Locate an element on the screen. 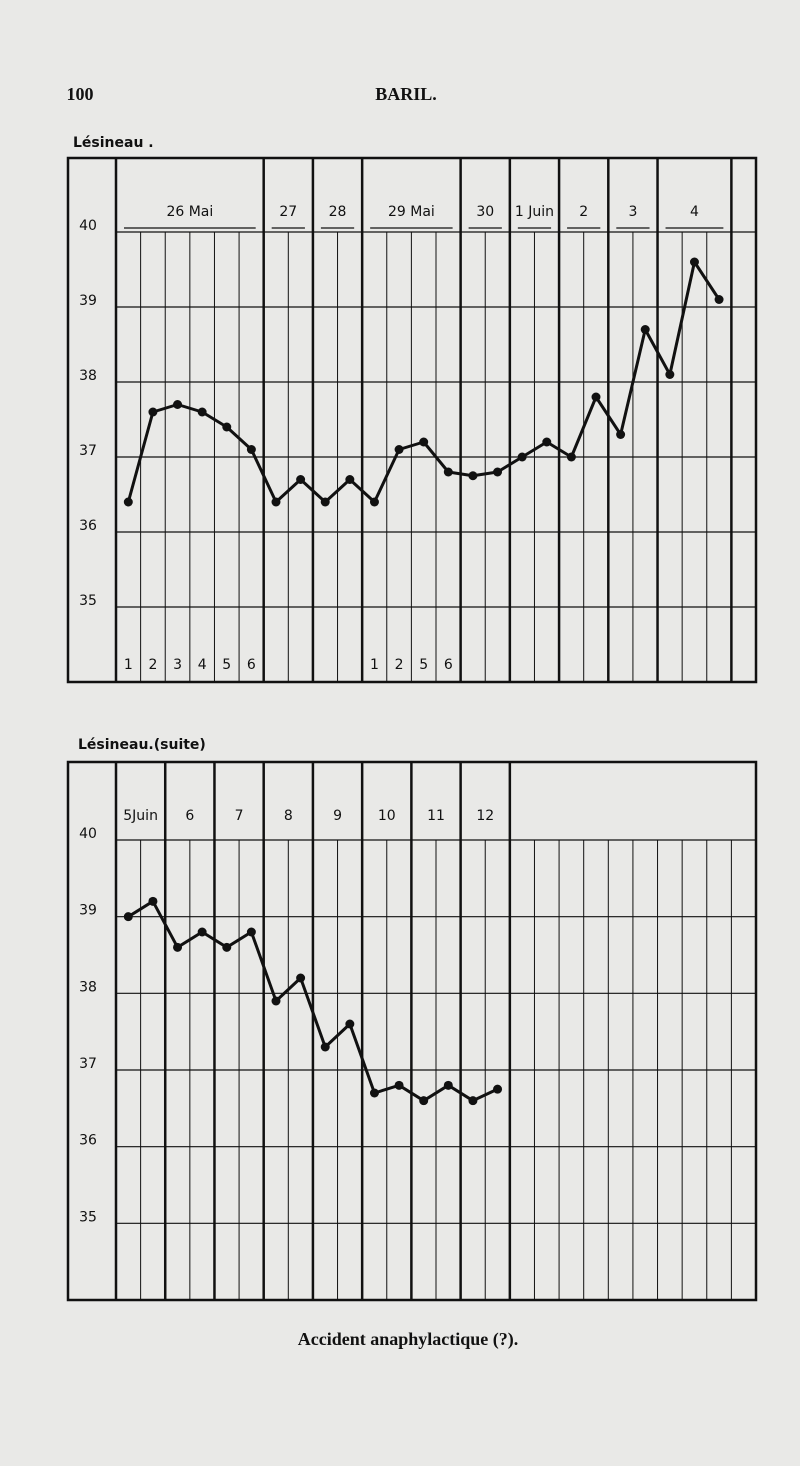 This screenshot has width=800, height=1466. day-label: 3 is located at coordinates (632, 212).